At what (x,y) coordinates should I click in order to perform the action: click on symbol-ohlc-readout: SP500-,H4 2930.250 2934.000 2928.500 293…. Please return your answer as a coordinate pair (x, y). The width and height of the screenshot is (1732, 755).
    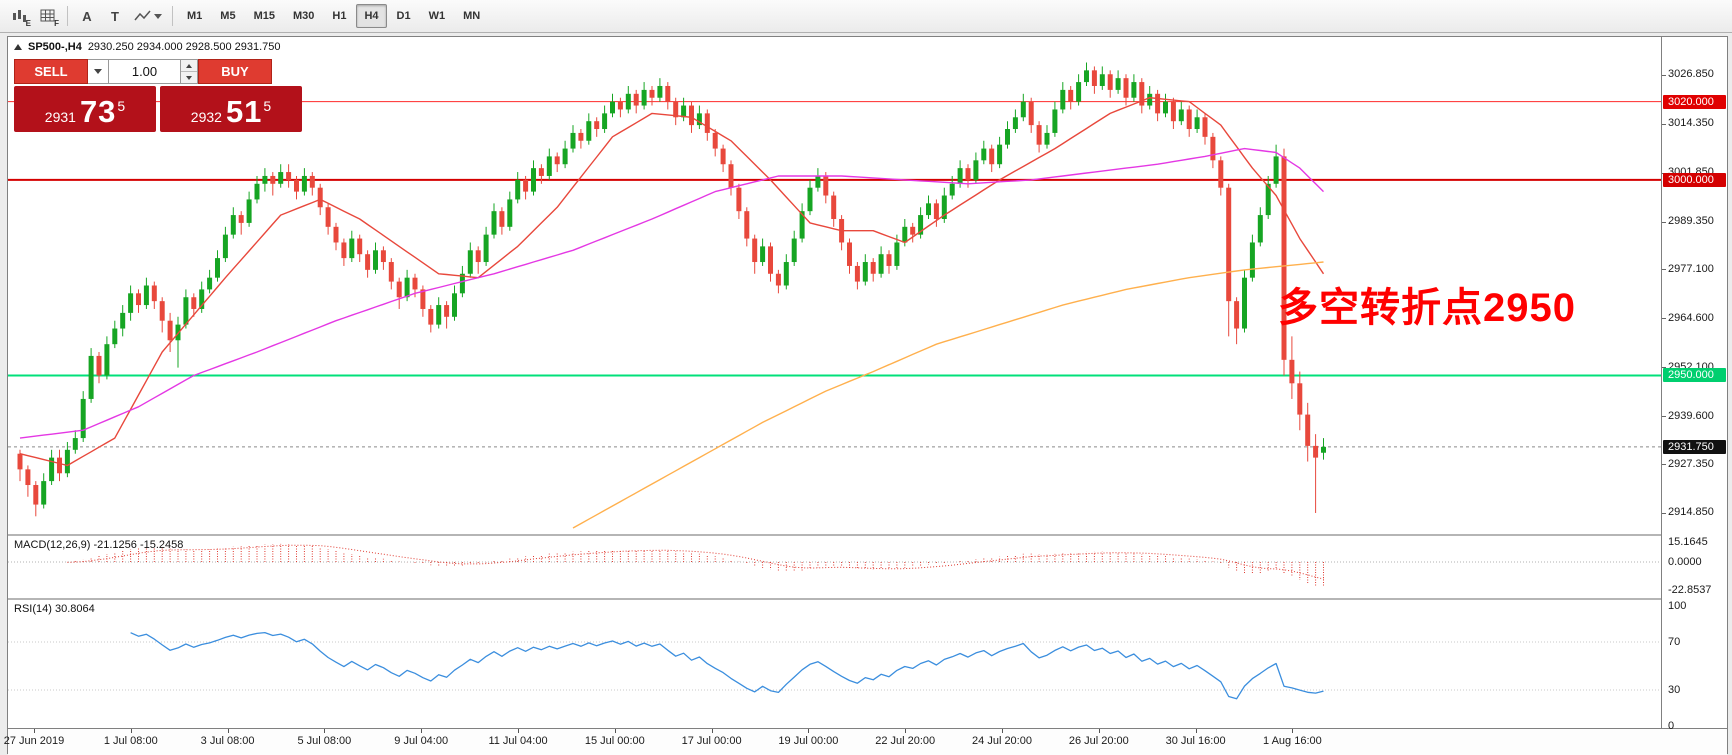
    Looking at the image, I should click on (147, 47).